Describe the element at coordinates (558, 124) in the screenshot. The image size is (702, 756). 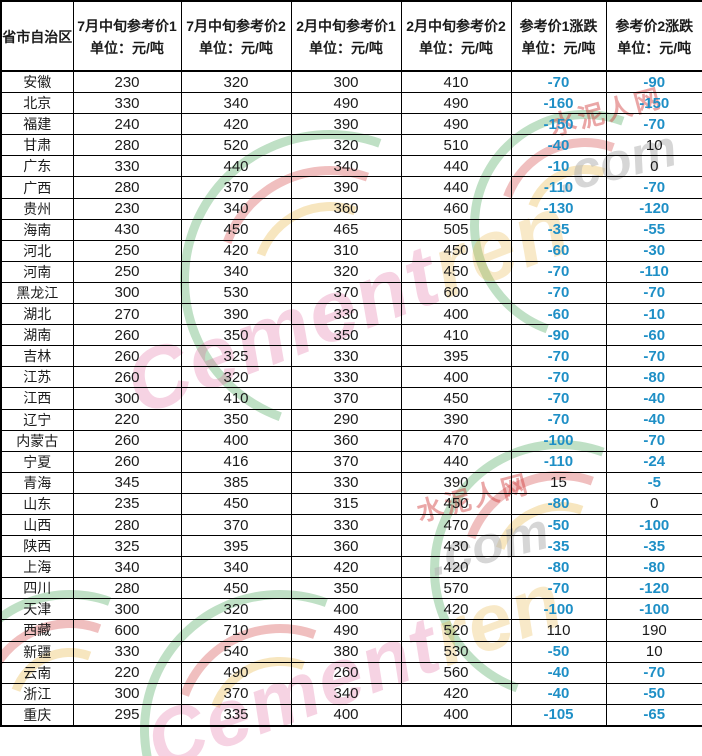
I see `value-cell: -150` at that location.